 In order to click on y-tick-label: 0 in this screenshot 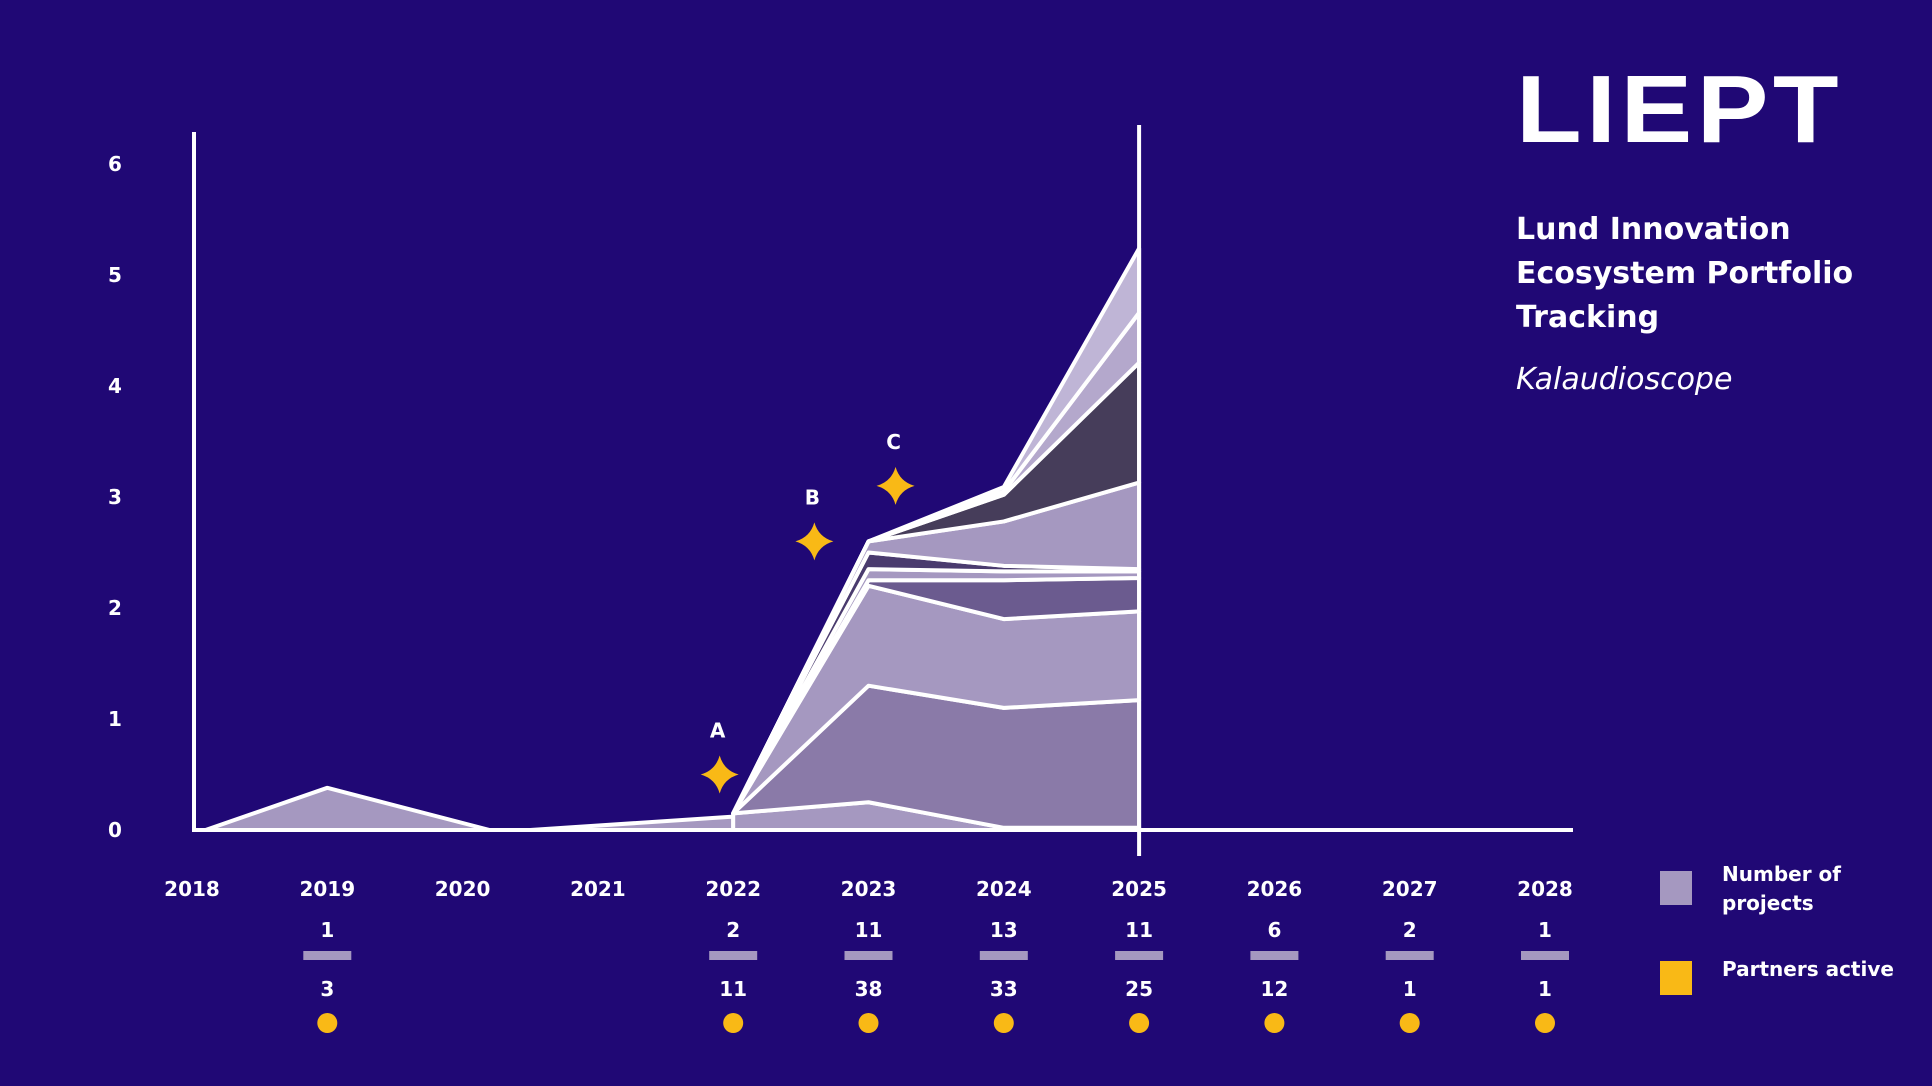, I will do `click(115, 830)`.